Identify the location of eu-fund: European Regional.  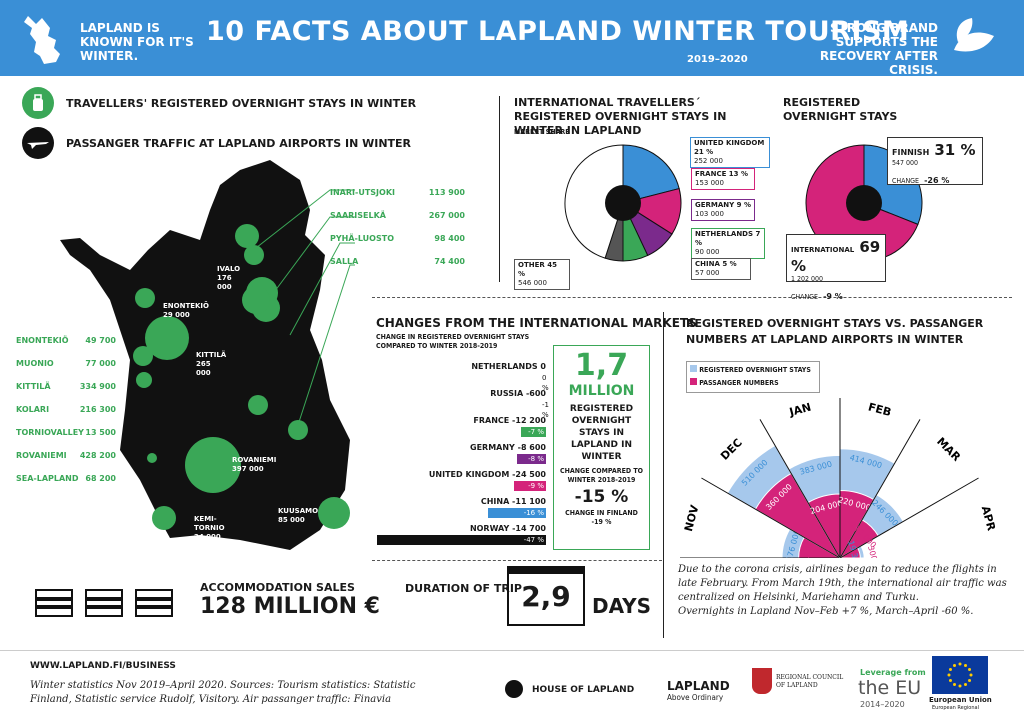
(955, 708).